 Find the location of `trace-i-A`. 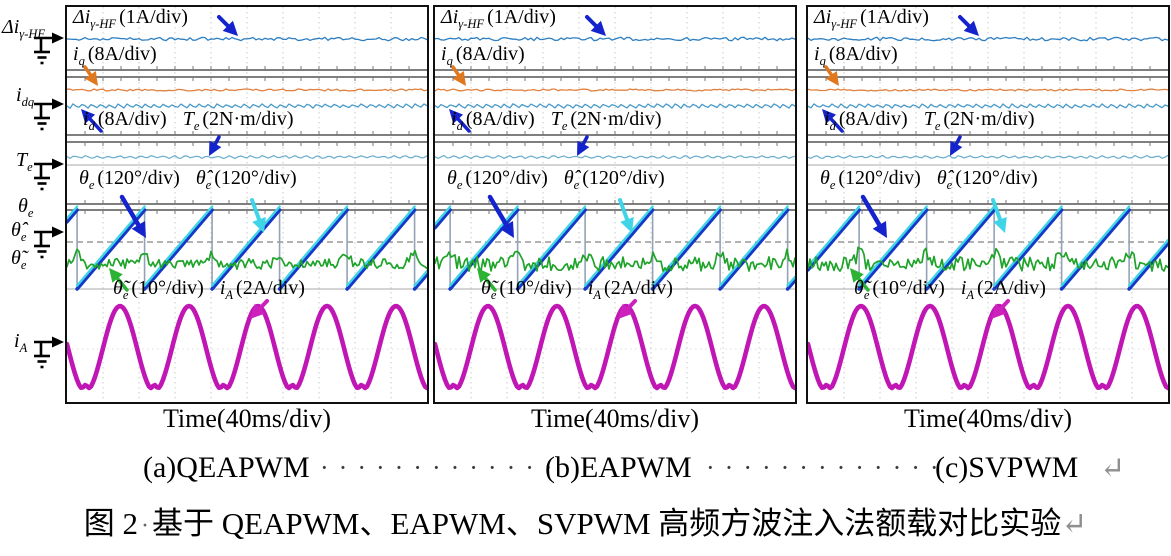

trace-i-A is located at coordinates (247, 347).